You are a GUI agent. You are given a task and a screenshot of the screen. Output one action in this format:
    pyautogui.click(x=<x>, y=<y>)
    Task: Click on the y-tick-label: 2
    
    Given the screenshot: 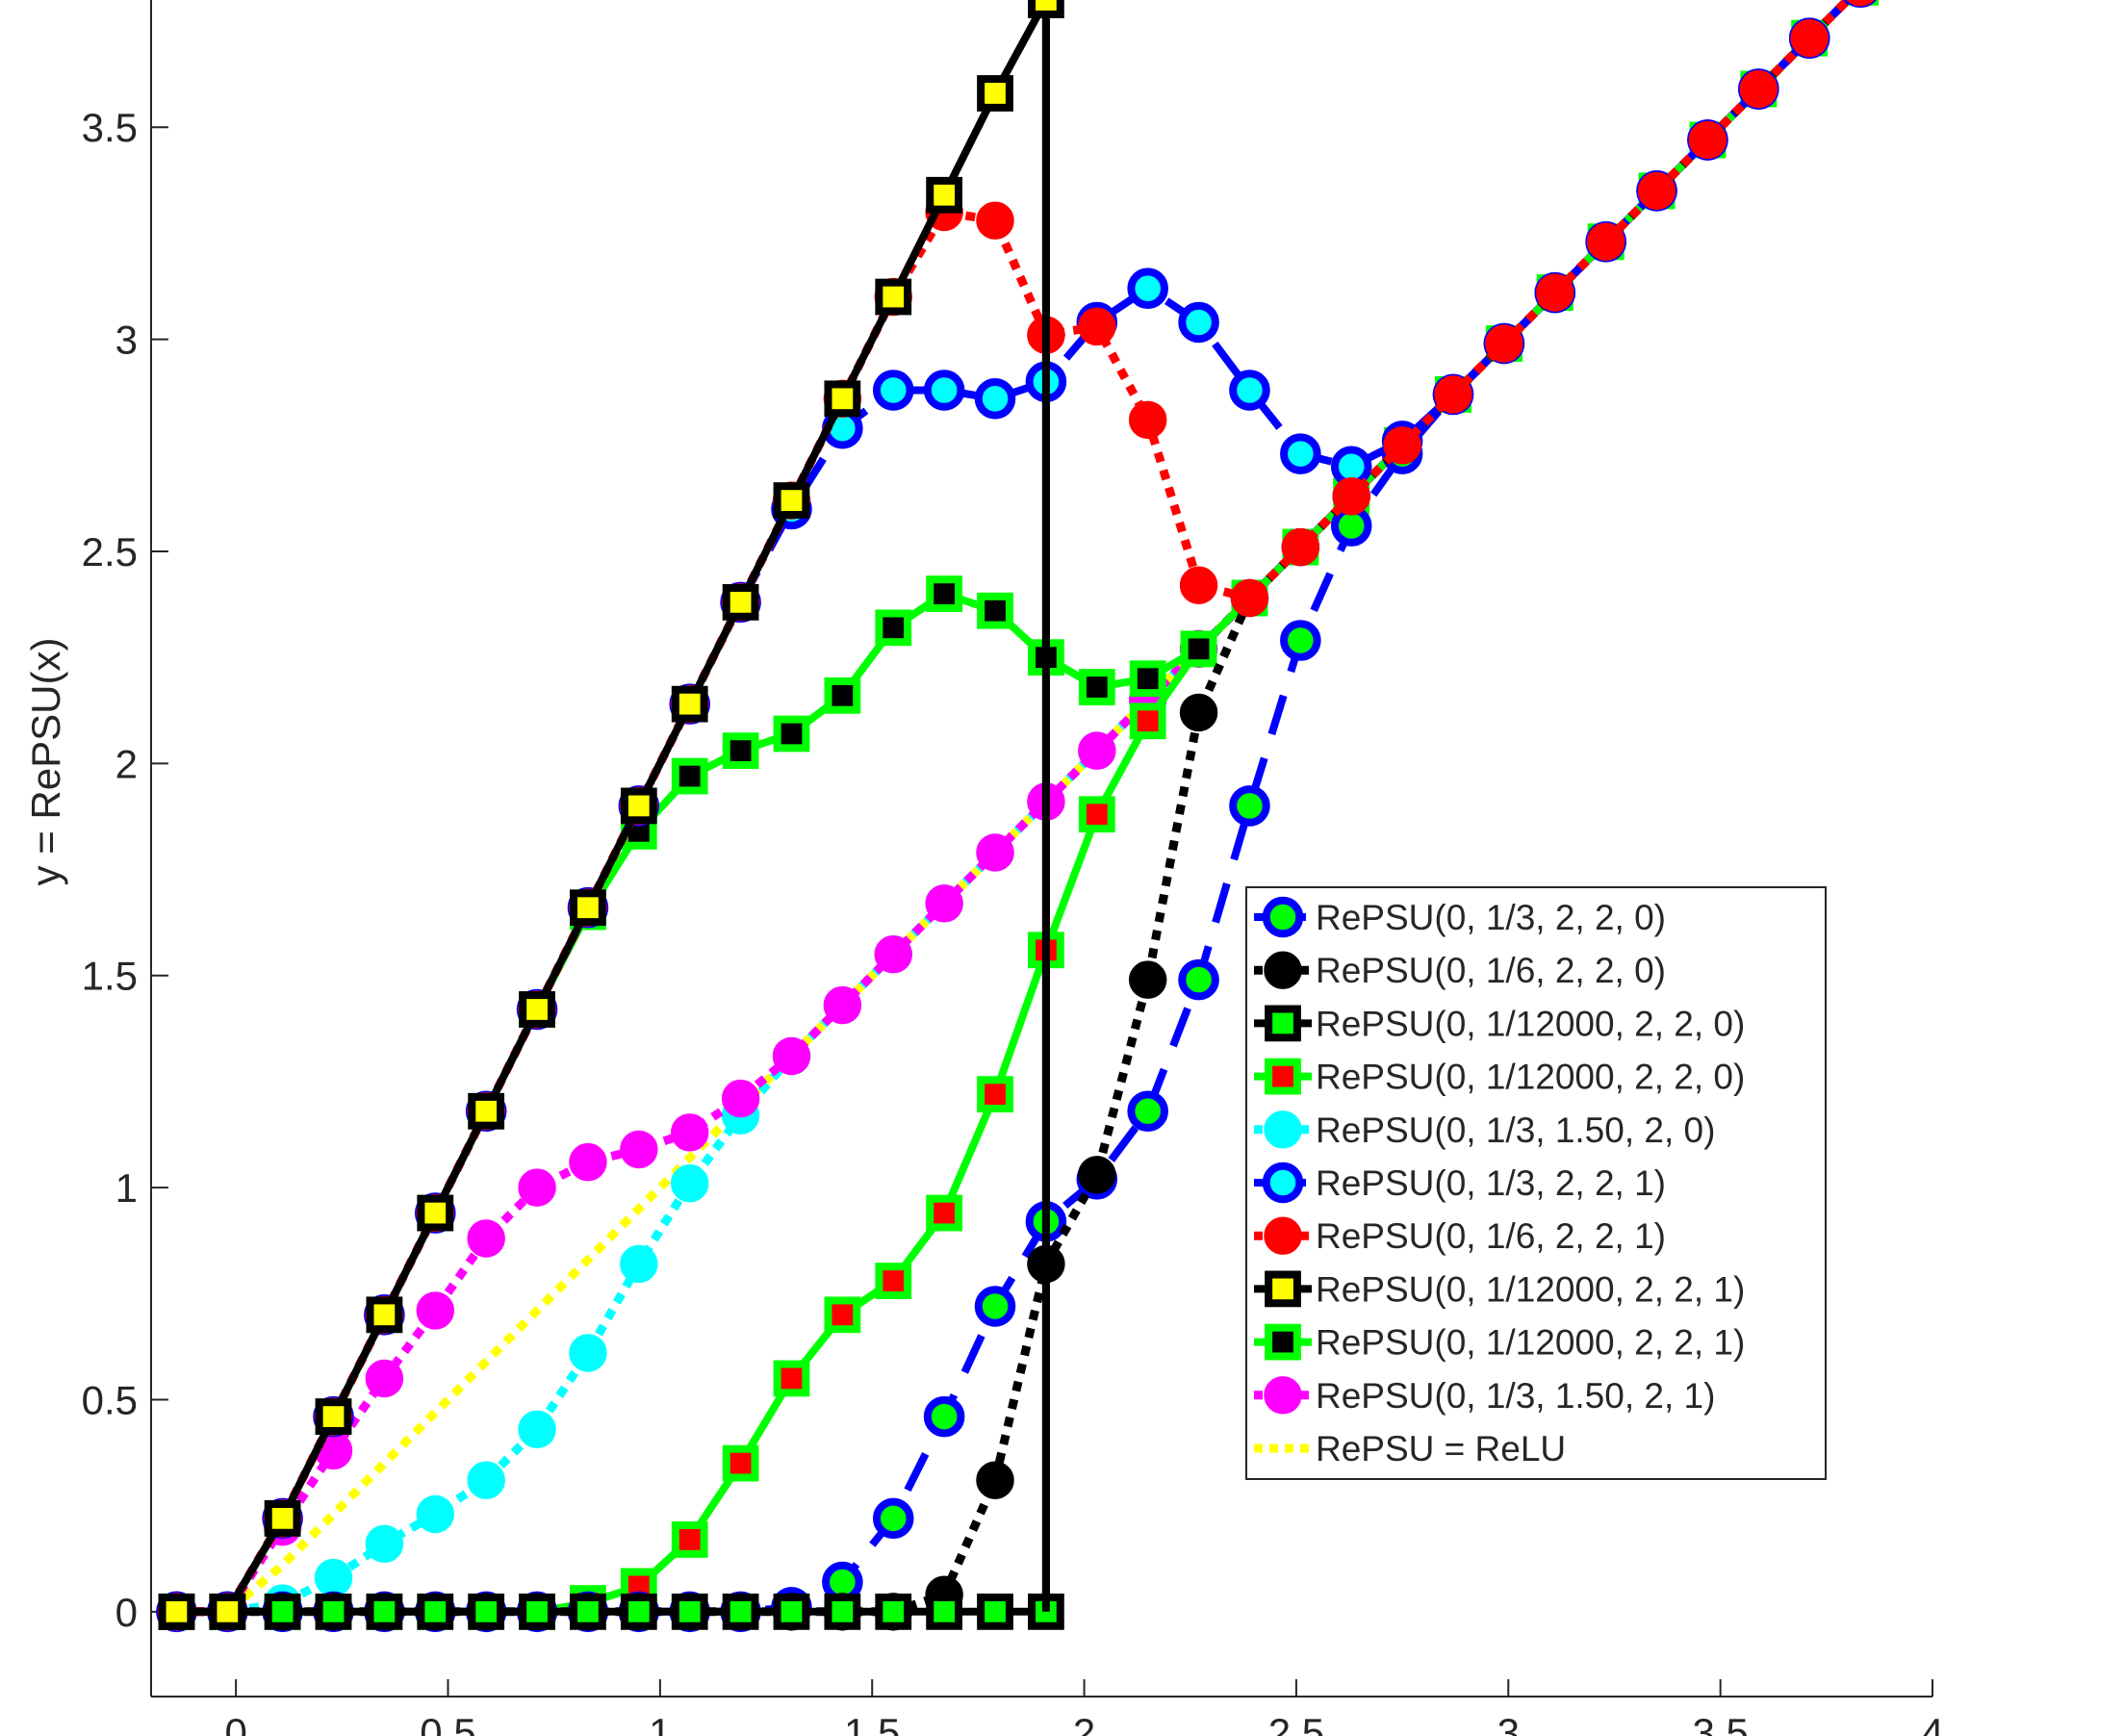 What is the action you would take?
    pyautogui.click(x=126, y=763)
    